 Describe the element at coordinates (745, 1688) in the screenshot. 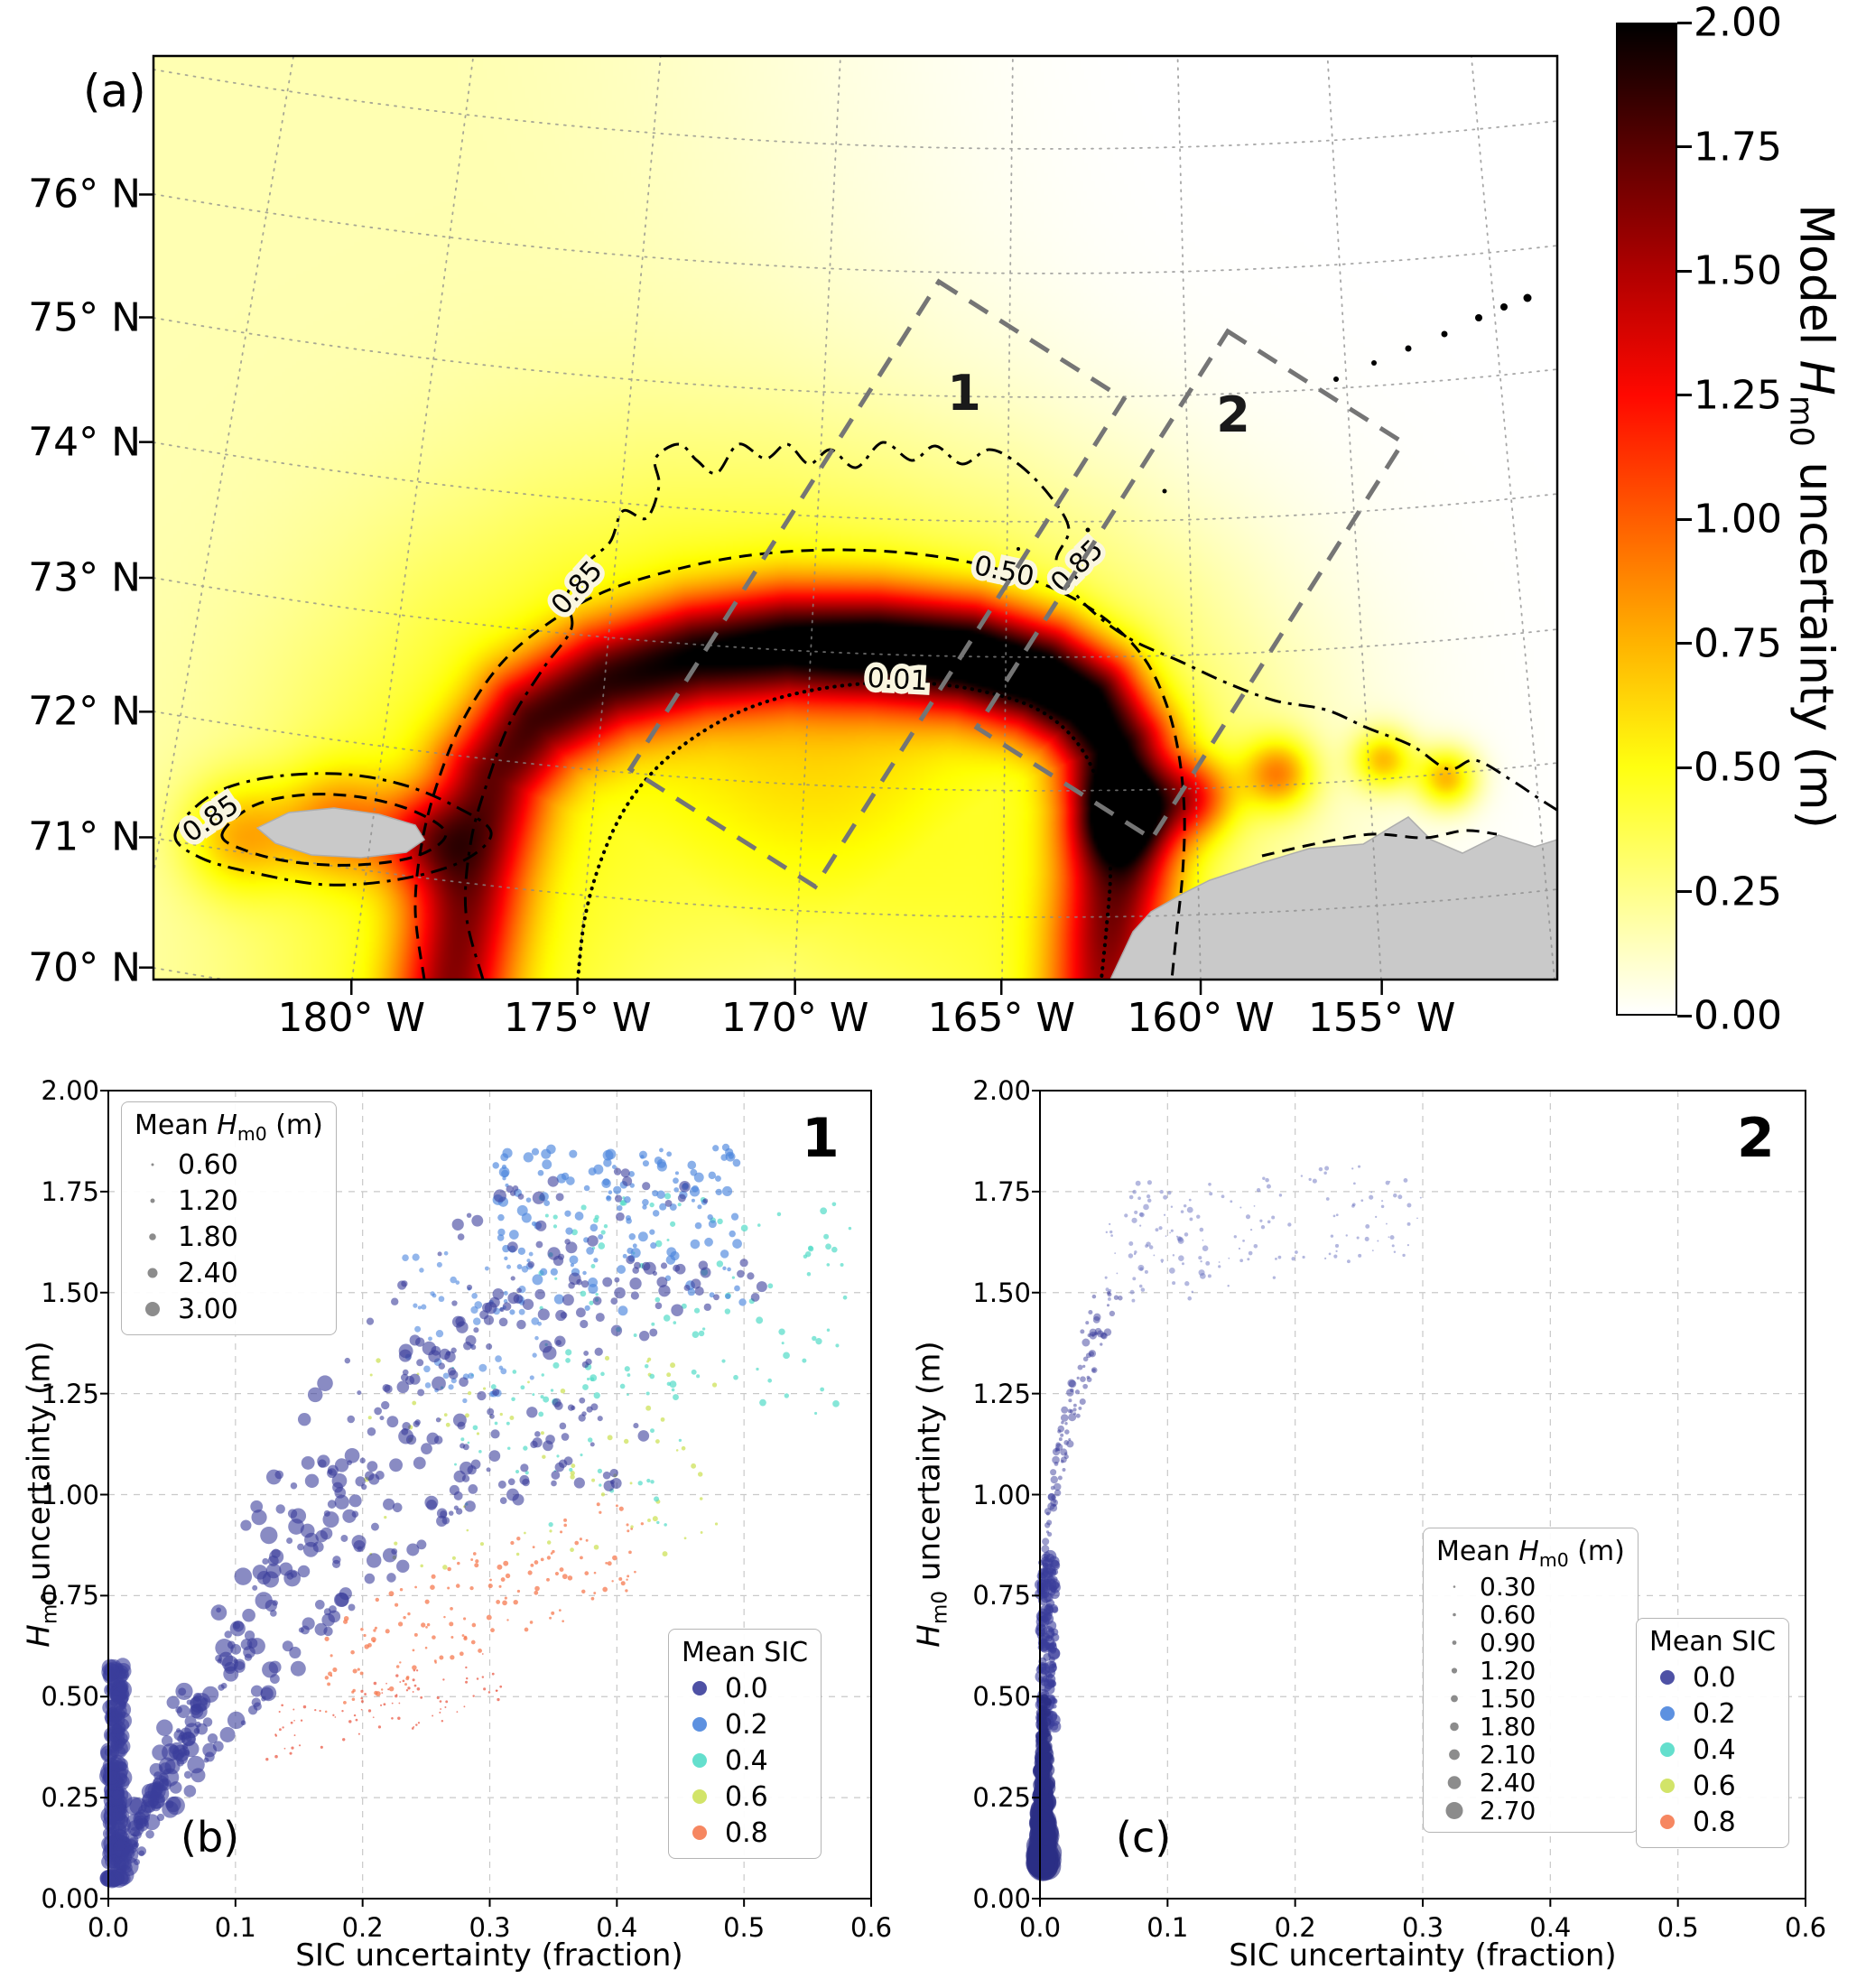

I see `region1-color-legend-entry: 0.0` at that location.